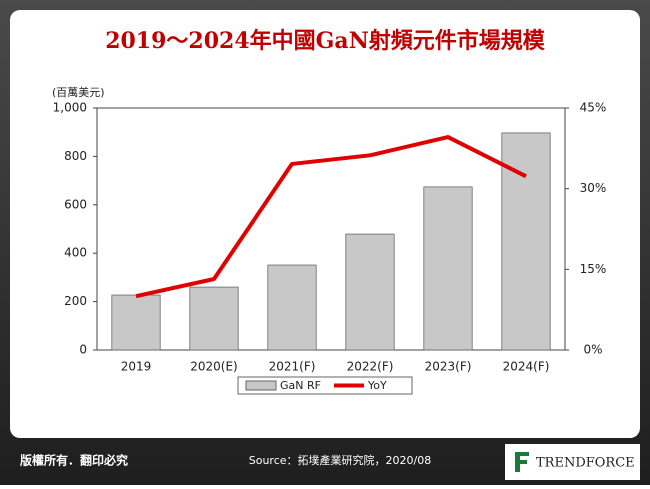 This screenshot has width=650, height=489. What do you see at coordinates (300, 385) in the screenshot?
I see `legend-label: GaN RF` at bounding box center [300, 385].